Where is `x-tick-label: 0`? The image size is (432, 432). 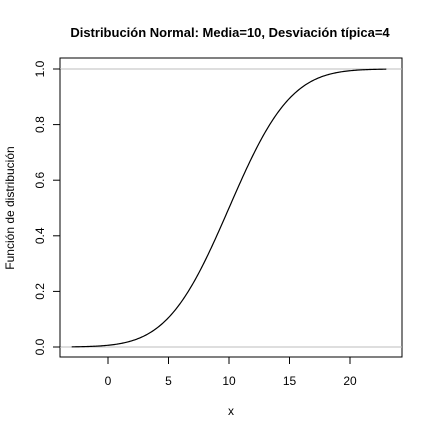 x-tick-label: 0 is located at coordinates (108, 381).